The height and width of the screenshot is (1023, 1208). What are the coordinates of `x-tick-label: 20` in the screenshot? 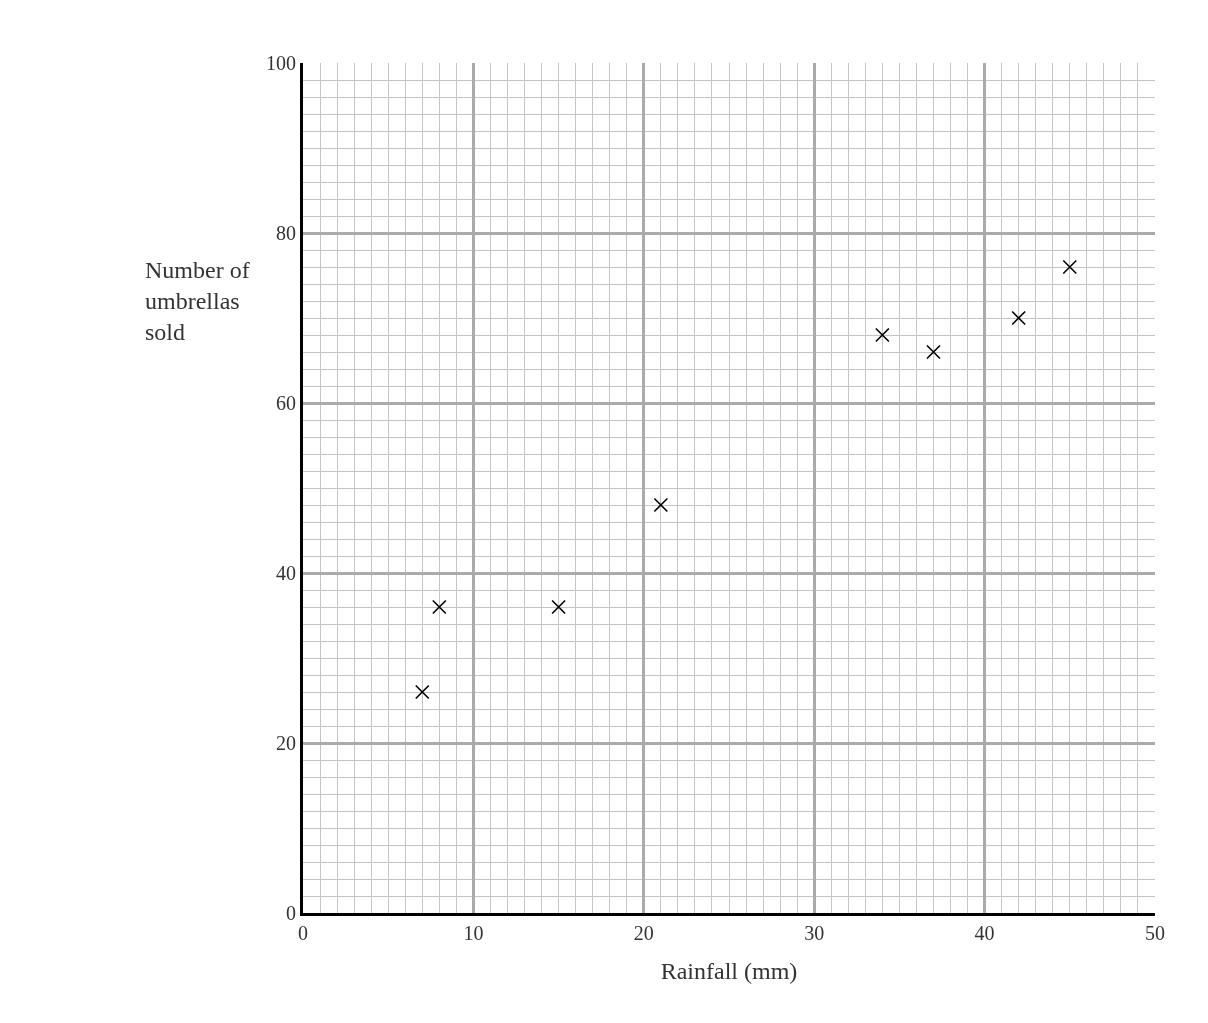 It's located at (643, 933).